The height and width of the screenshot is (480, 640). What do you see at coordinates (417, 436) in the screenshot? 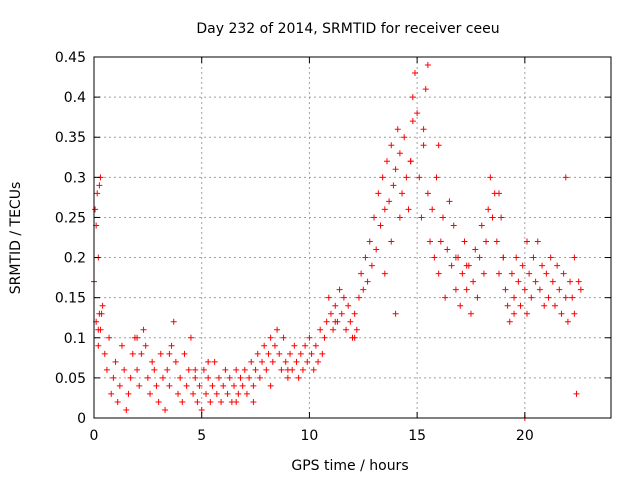
I see `x-tick-label: 15` at bounding box center [417, 436].